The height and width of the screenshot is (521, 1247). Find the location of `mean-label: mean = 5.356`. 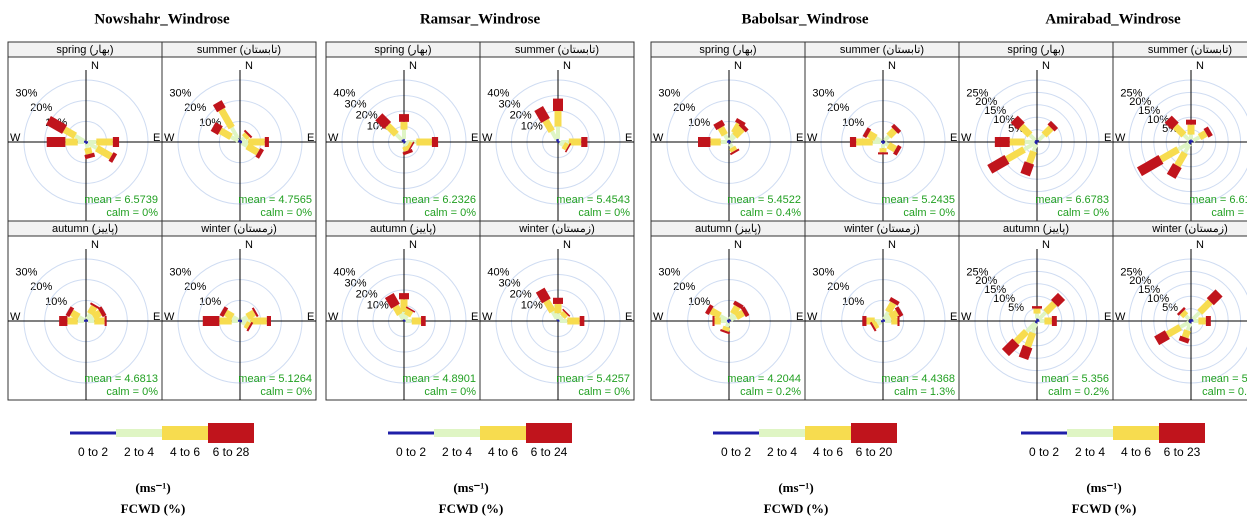

mean-label: mean = 5.356 is located at coordinates (1075, 379).